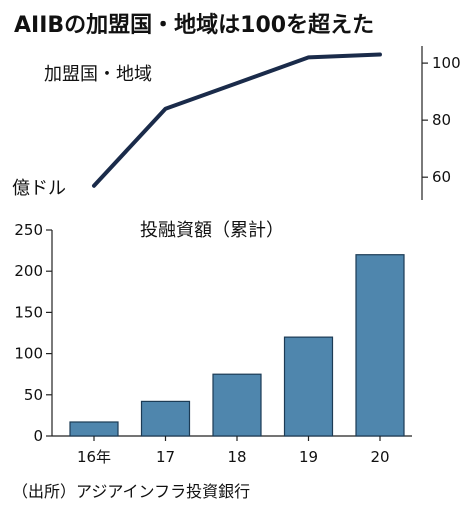 This screenshot has height=508, width=476. I want to click on bar-y-tick-label: 100, so click(28, 354).